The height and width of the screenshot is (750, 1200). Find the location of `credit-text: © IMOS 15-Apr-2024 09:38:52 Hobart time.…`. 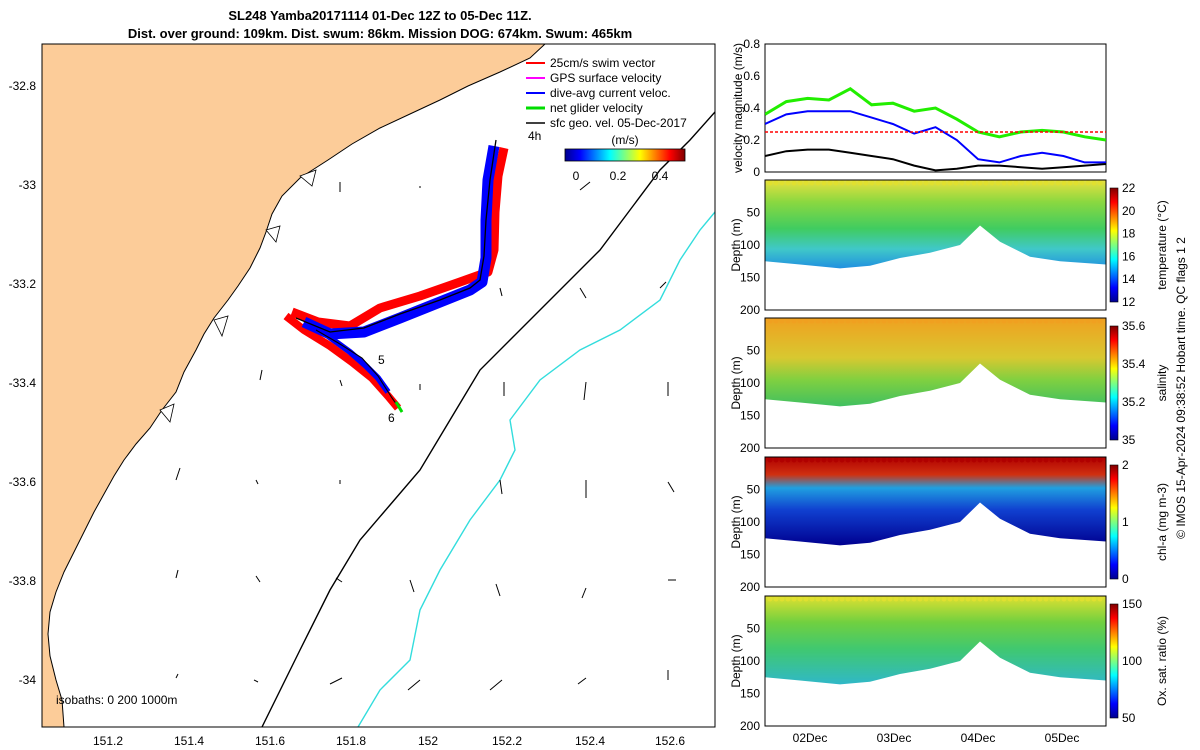

credit-text: © IMOS 15-Apr-2024 09:38:52 Hobart time.… is located at coordinates (1181, 388).